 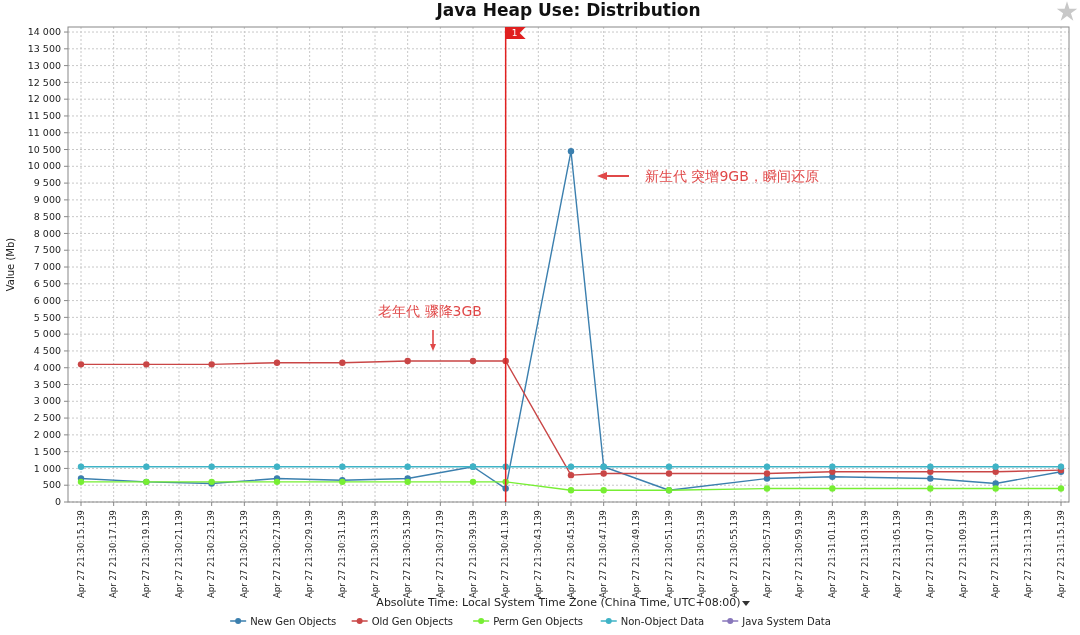 What do you see at coordinates (930, 554) in the screenshot?
I see `x-tick-label: Apr 27 21:31:07.139` at bounding box center [930, 554].